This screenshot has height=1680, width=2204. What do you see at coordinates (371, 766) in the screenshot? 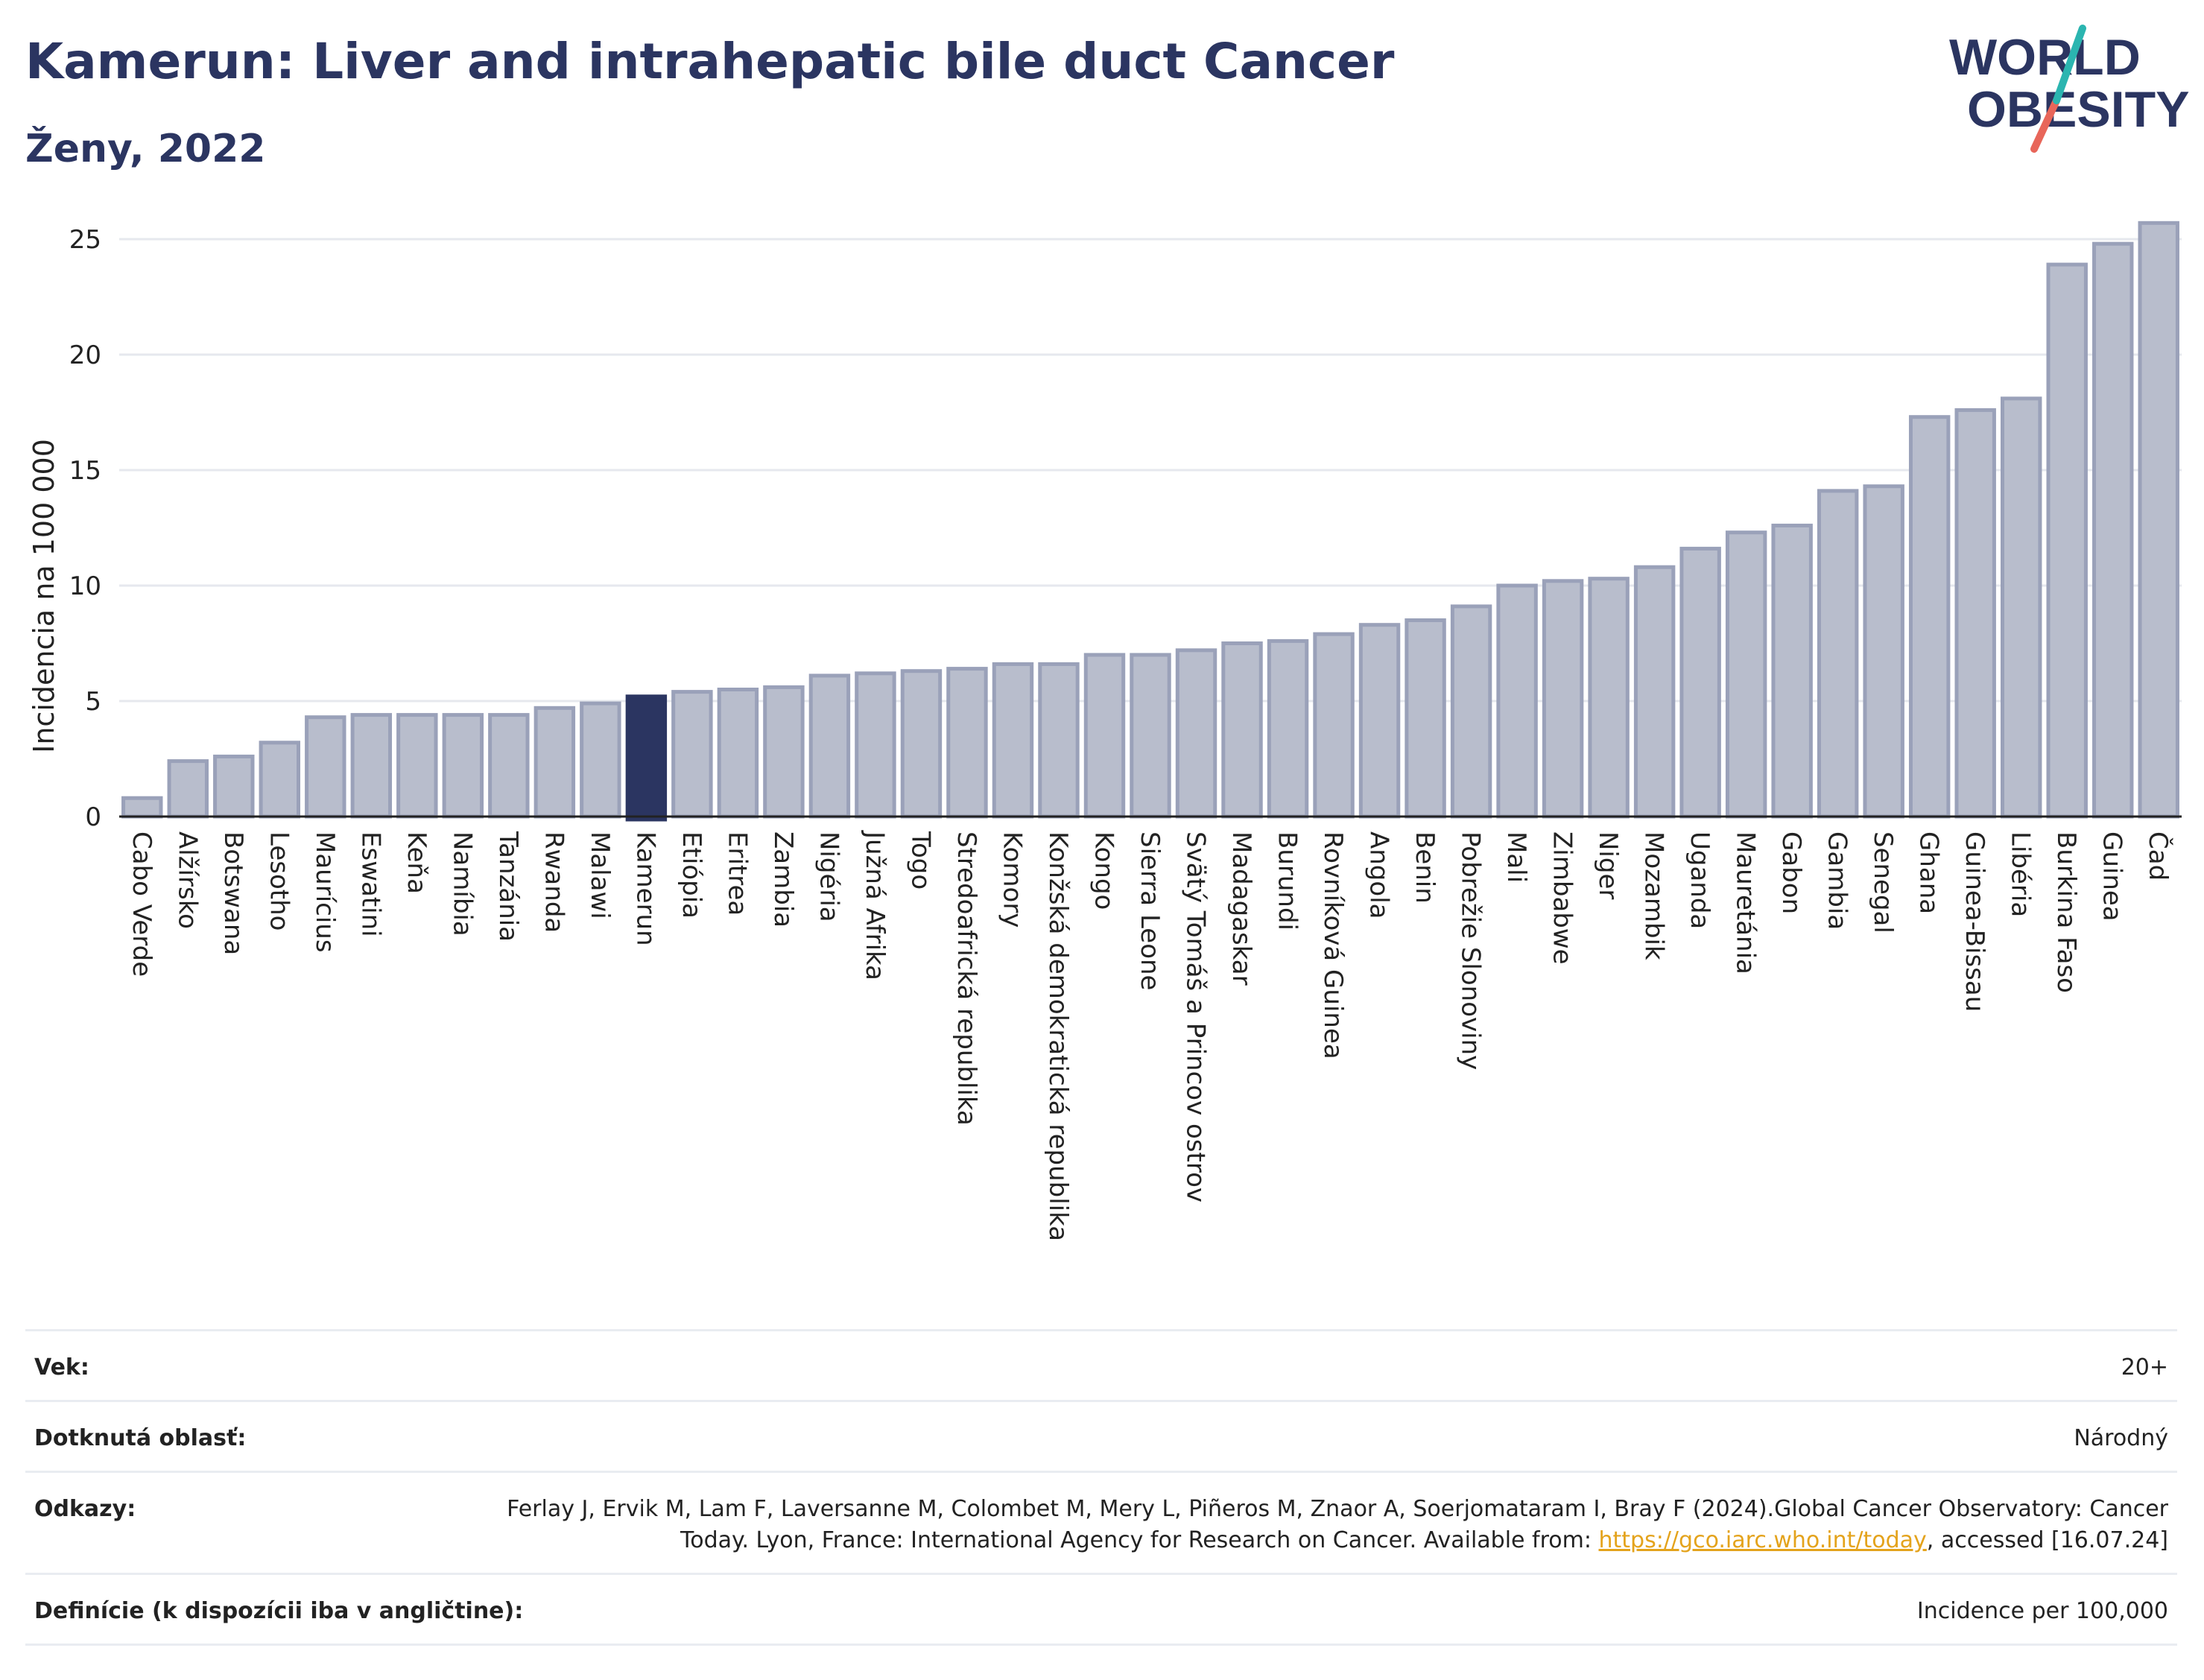
I see `bar-eswatini` at bounding box center [371, 766].